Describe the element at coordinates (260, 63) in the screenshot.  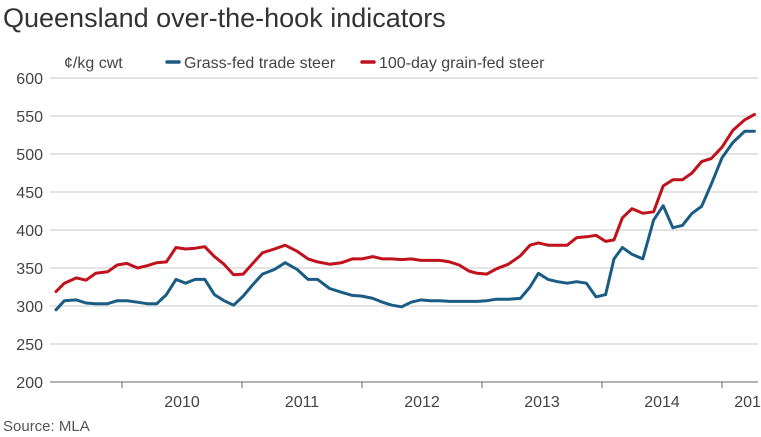
I see `legend-label-1: Grass-fed trade steer` at that location.